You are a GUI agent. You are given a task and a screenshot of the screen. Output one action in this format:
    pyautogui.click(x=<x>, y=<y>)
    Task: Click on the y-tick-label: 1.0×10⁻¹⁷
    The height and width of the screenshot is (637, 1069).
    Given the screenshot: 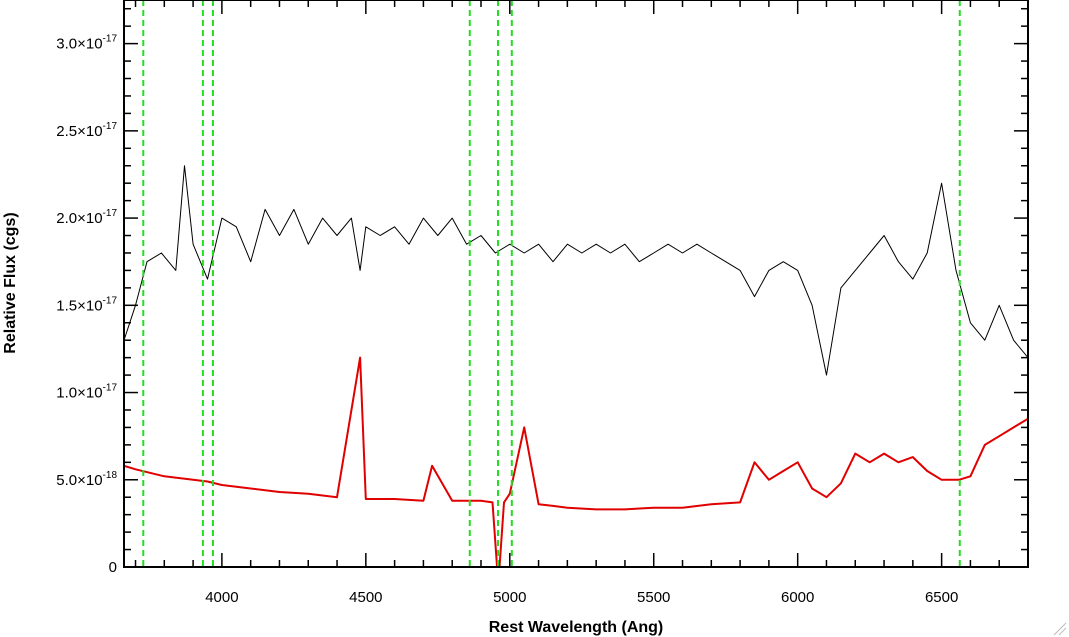 What is the action you would take?
    pyautogui.click(x=86, y=392)
    